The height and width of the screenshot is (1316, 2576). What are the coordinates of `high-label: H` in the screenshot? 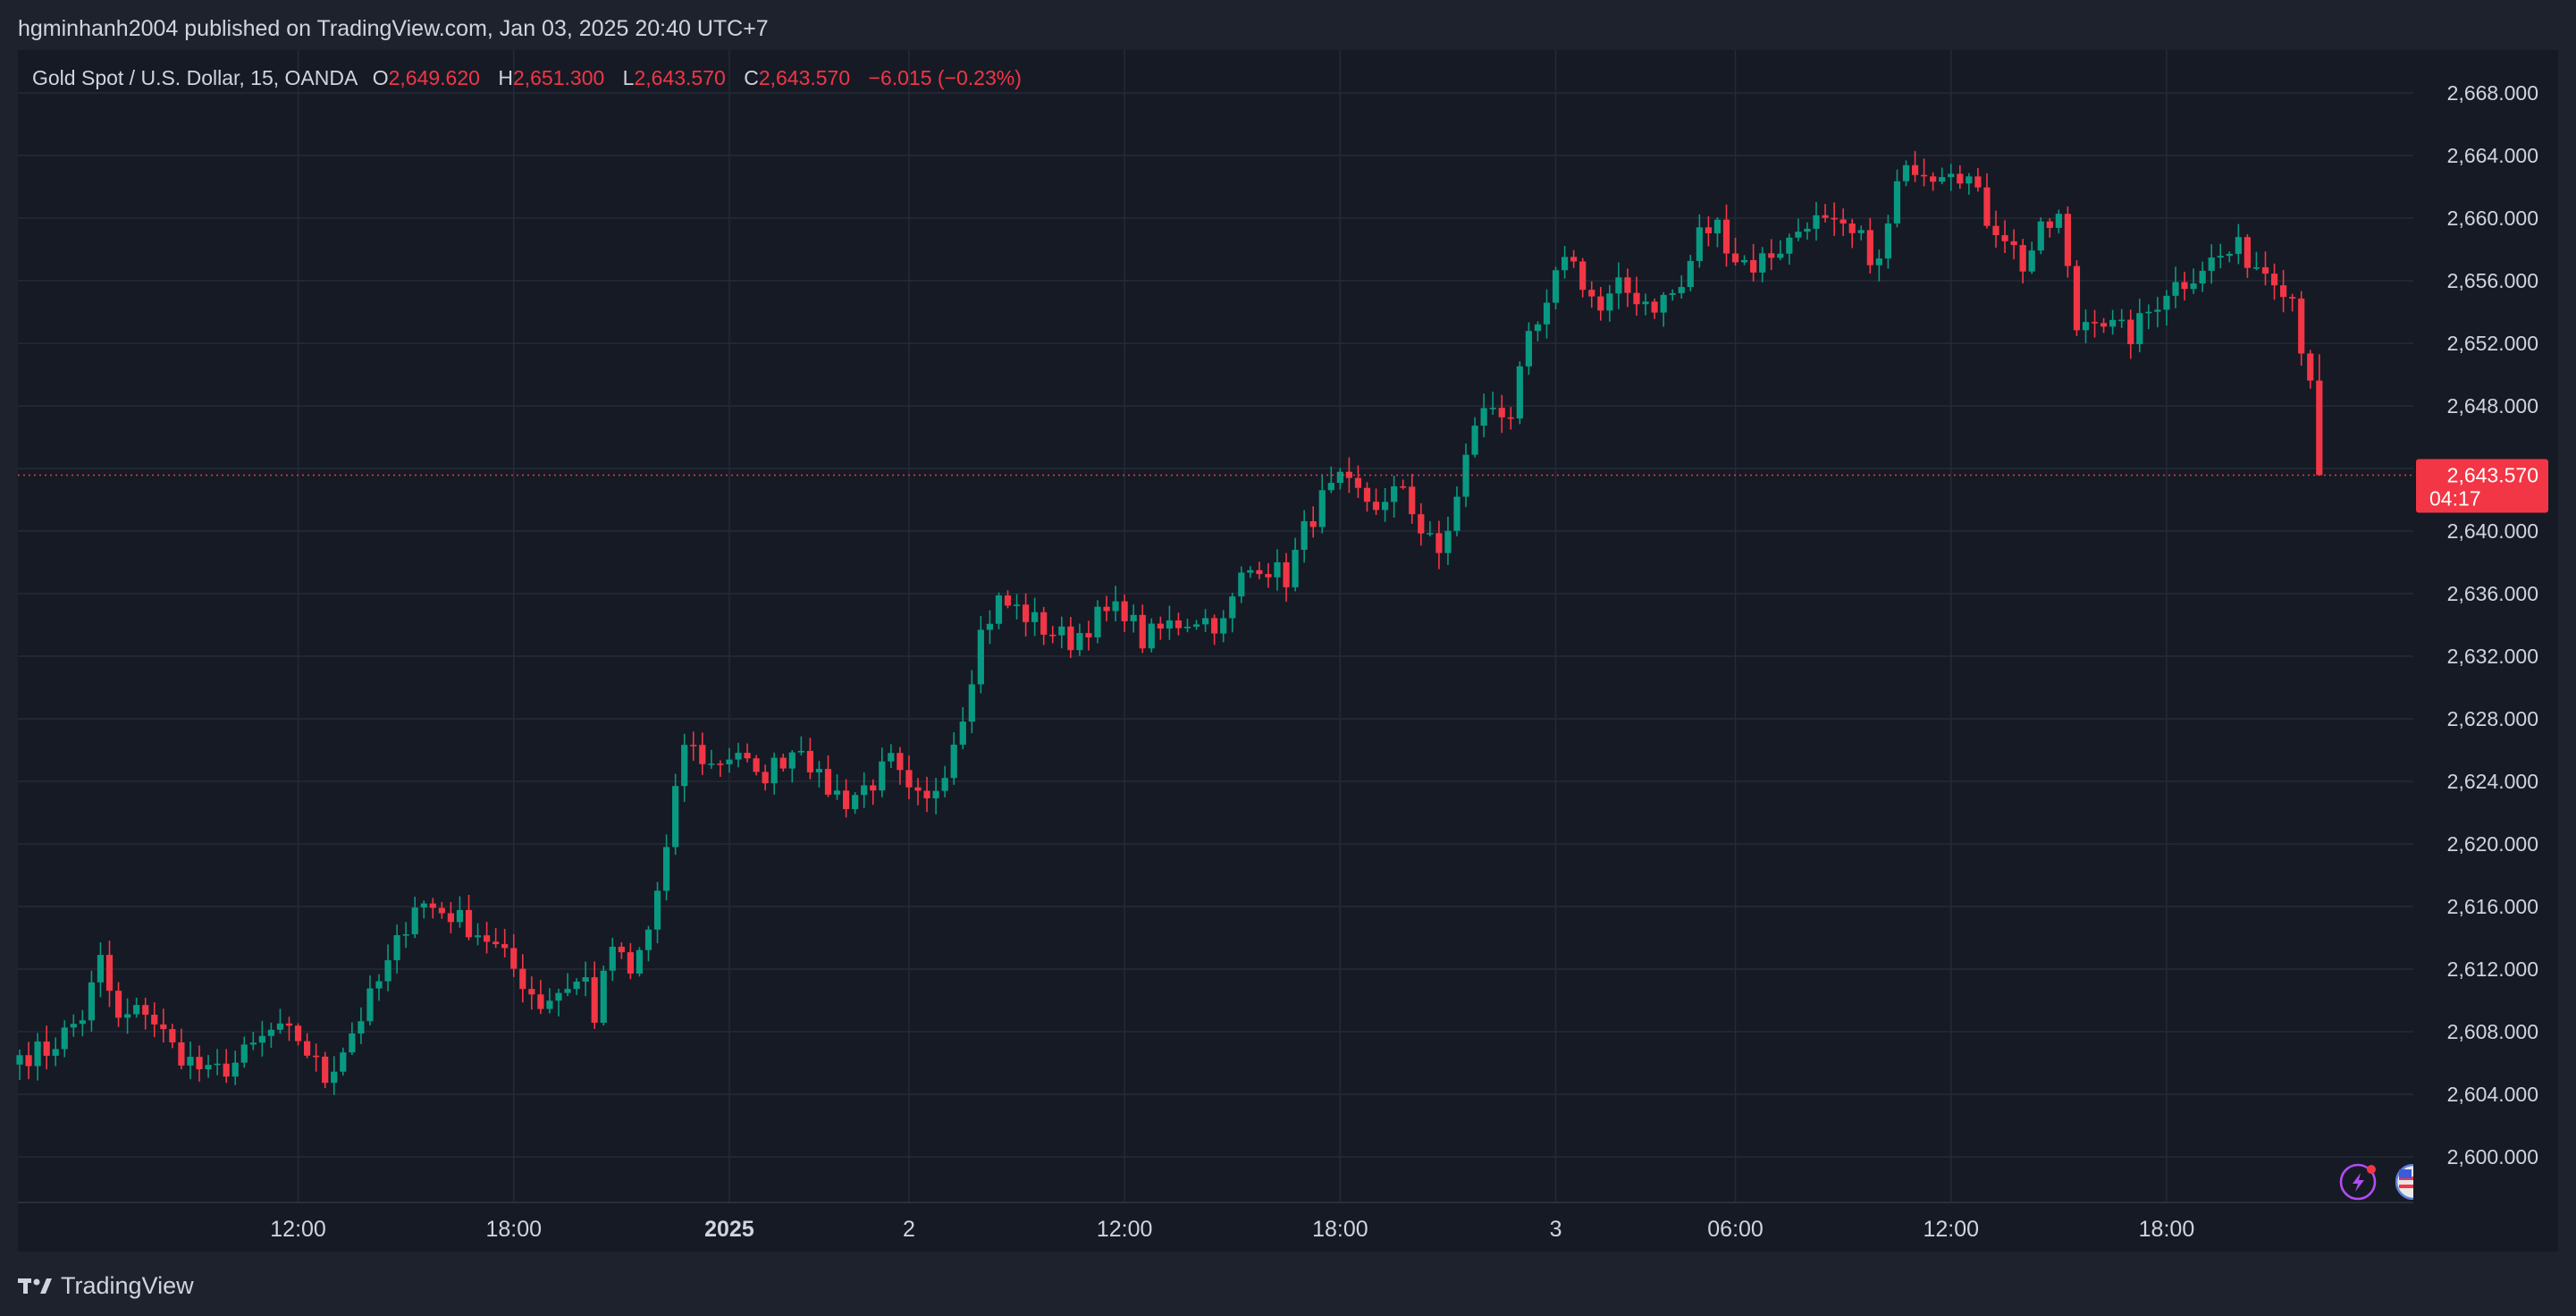 It's located at (506, 77).